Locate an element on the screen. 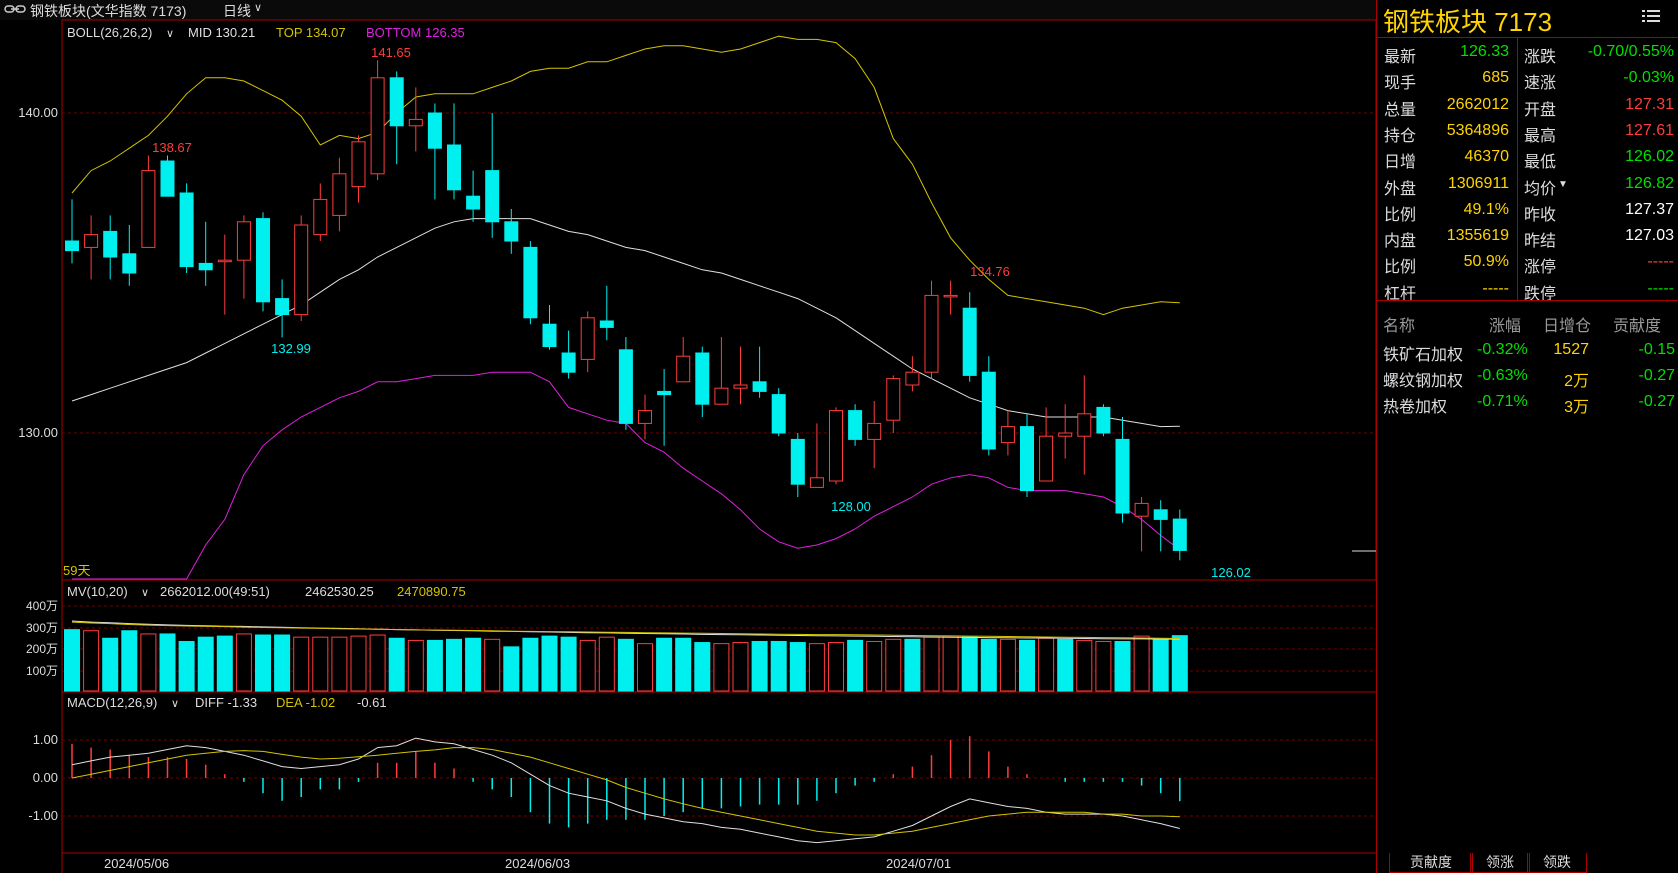  quote-label: 跌停 is located at coordinates (1540, 294).